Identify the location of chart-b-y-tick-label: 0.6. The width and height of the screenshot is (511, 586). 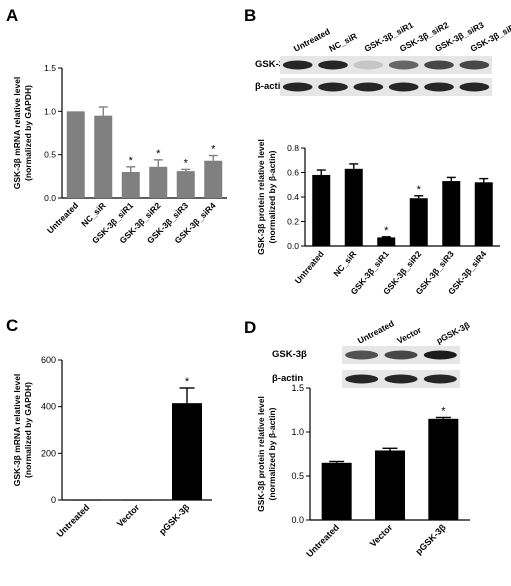
(293, 173).